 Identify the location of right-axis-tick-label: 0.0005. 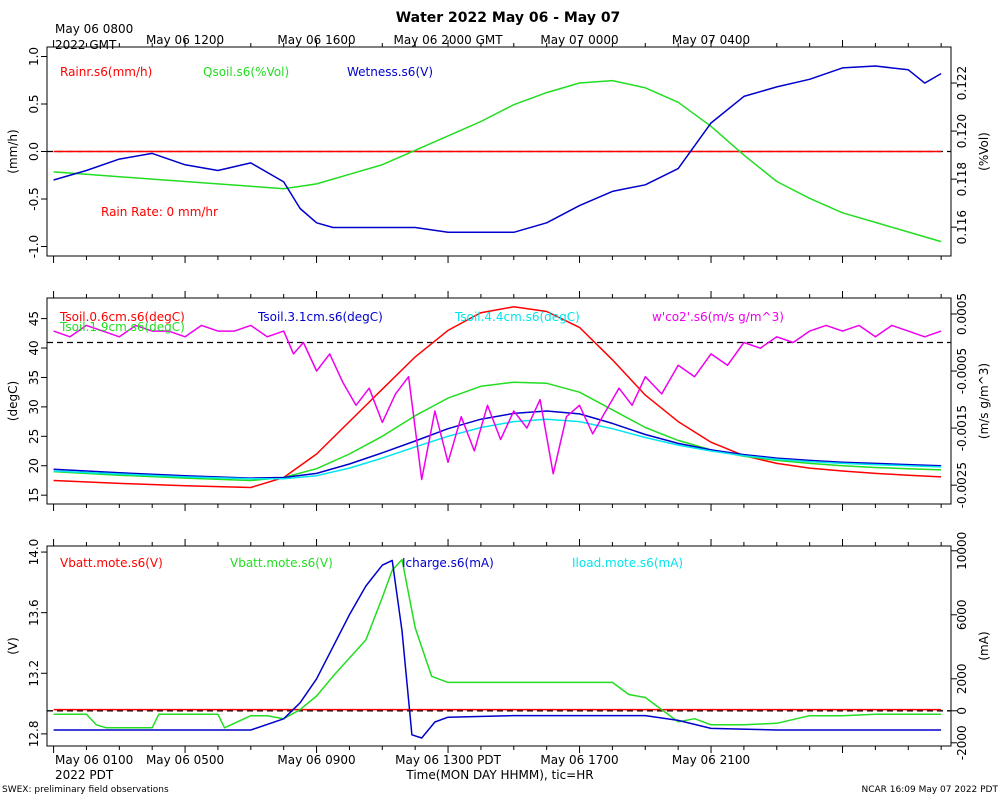
(962, 314).